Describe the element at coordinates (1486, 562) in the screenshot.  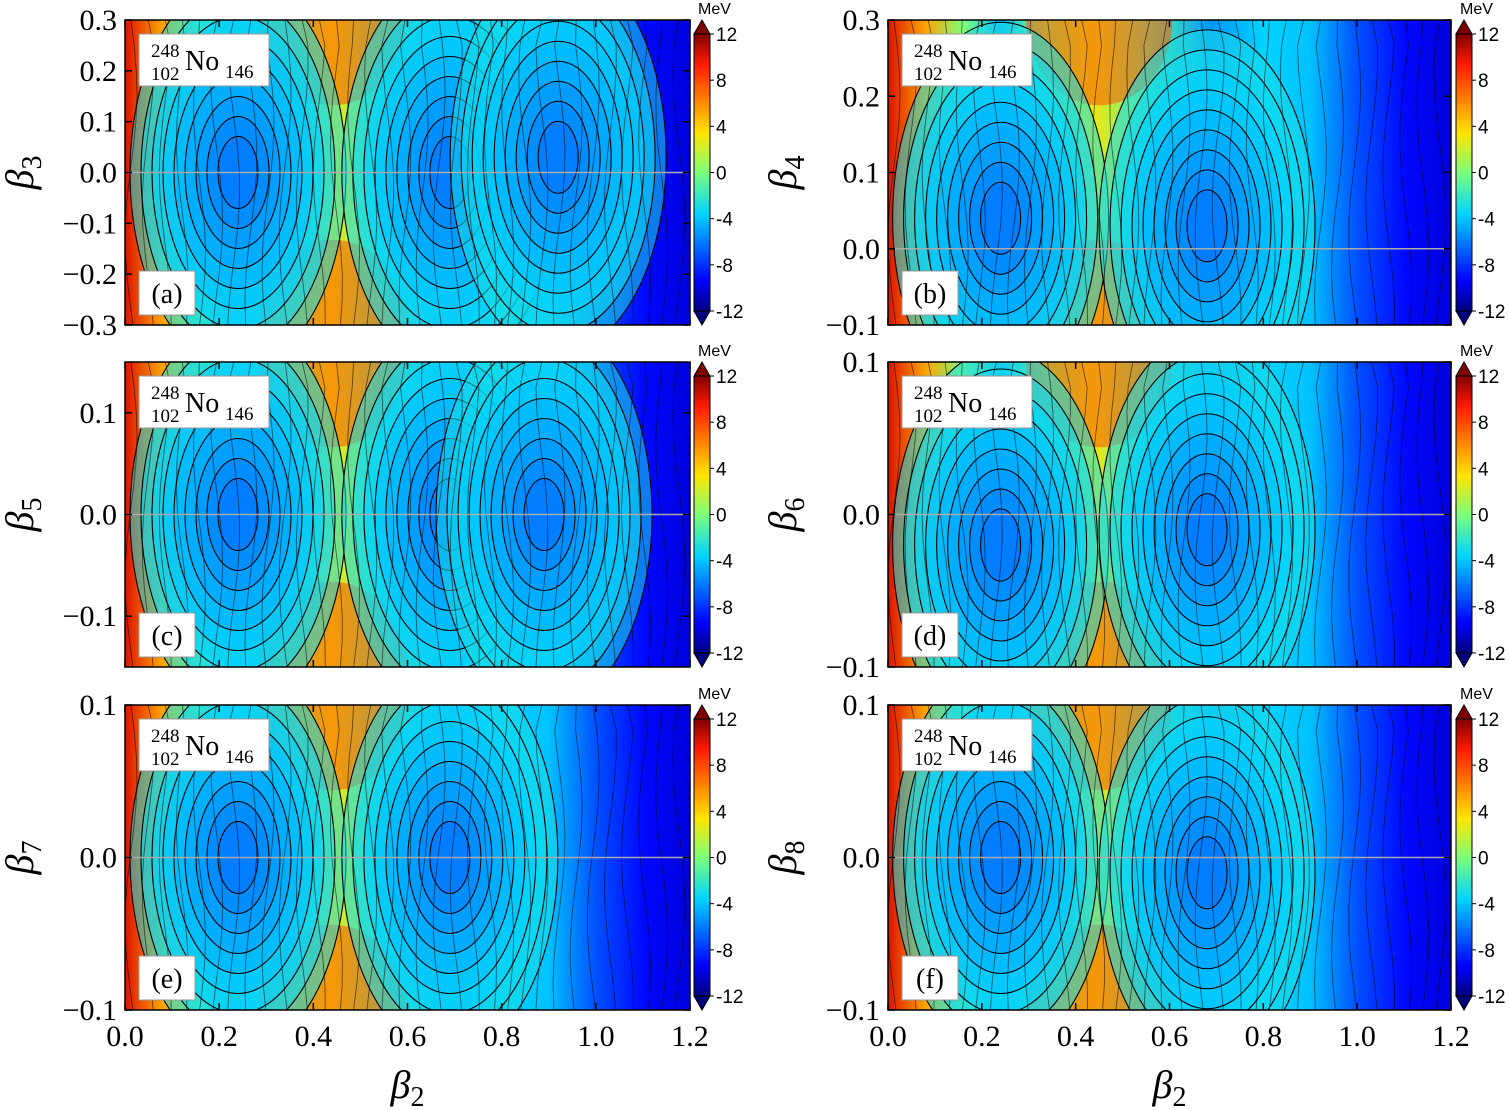
I see `colorbar-tick-label: -4` at that location.